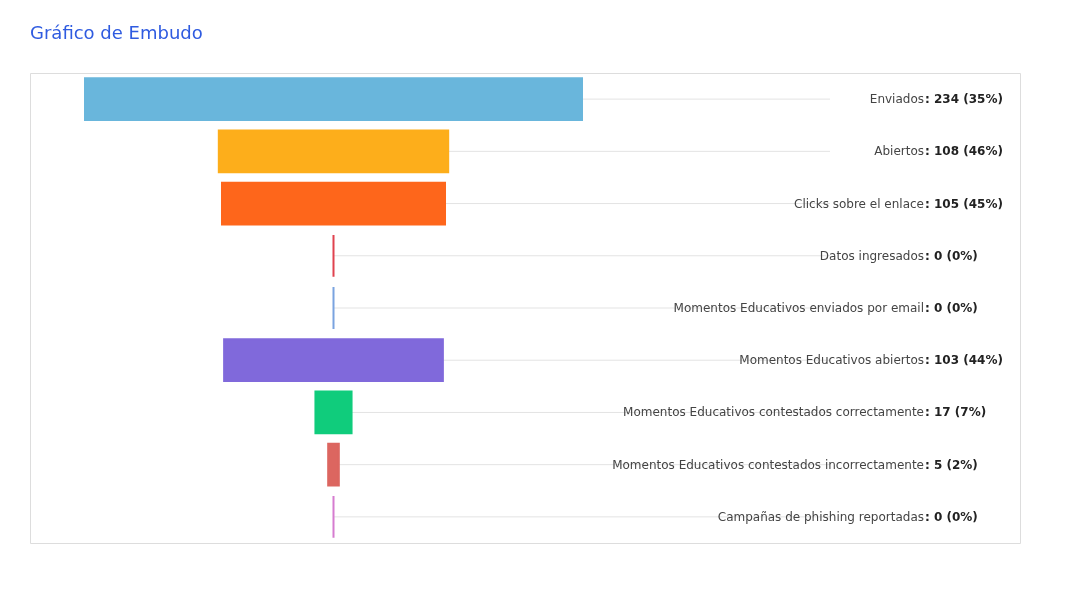  I want to click on category-label: Momentos Educativos contestados correctamente, so click(773, 412).